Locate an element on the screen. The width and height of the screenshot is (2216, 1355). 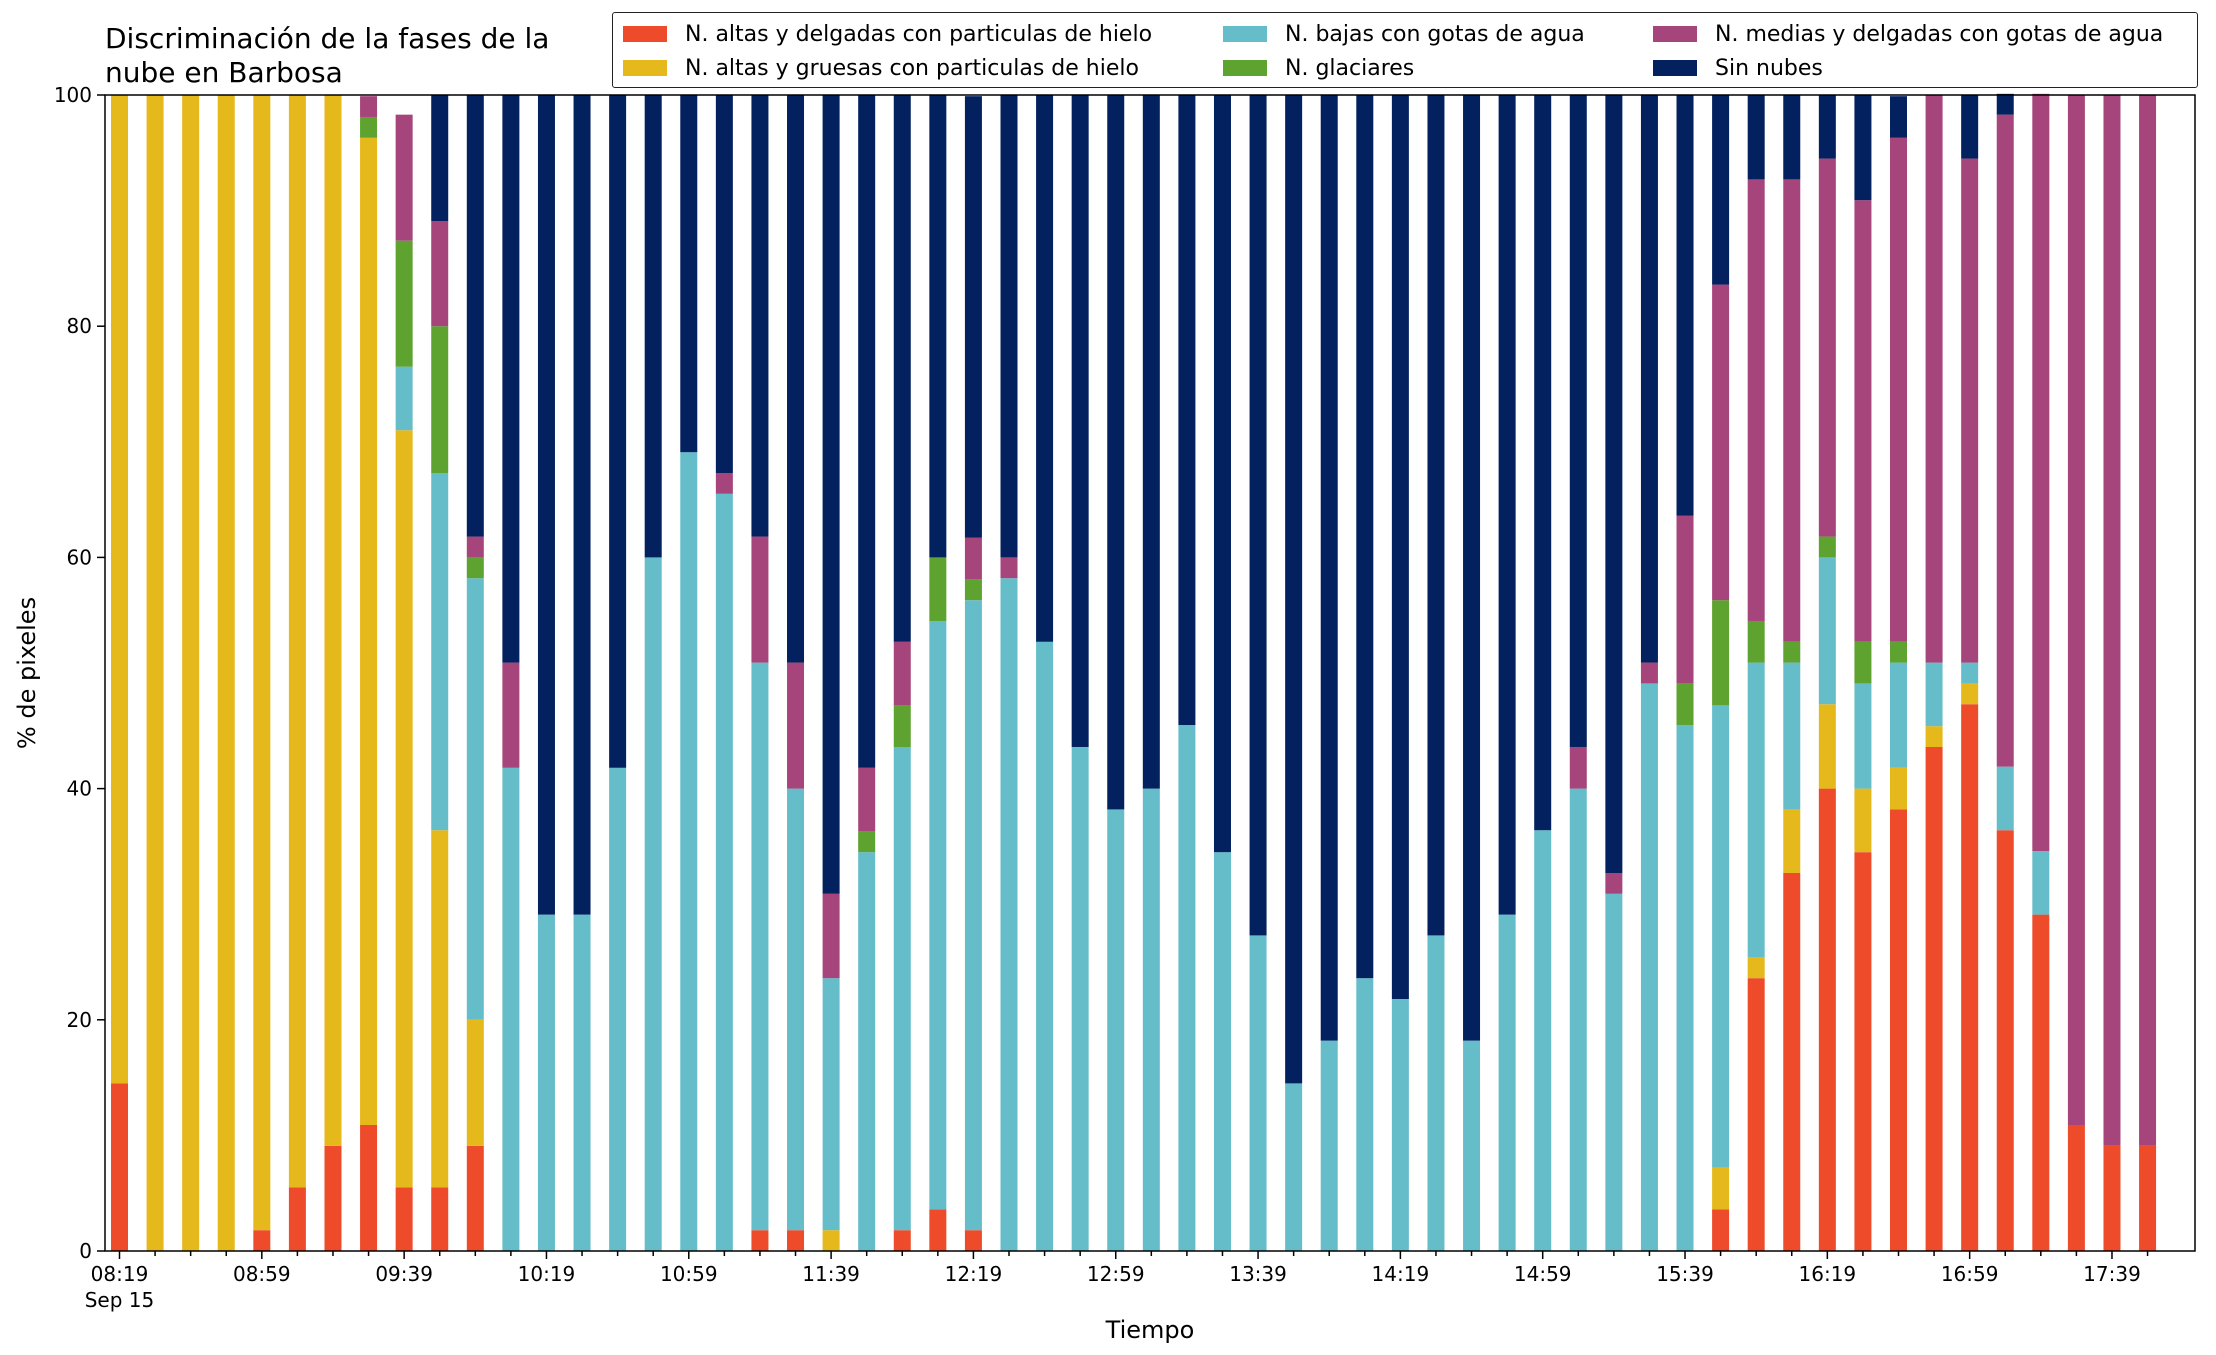
y-tick-label: 0 is located at coordinates (85, 1251).